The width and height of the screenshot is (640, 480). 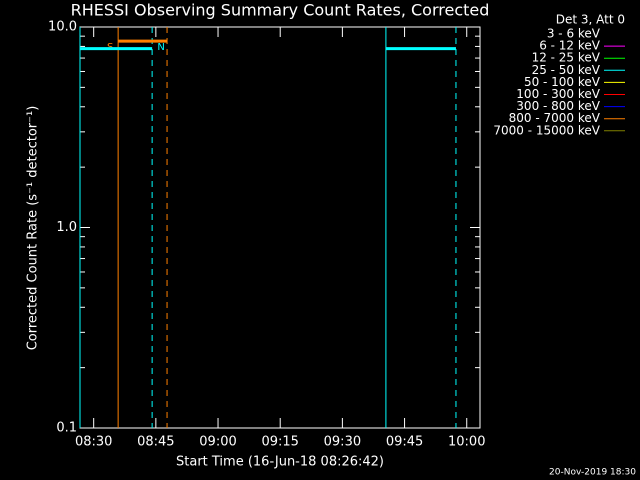 I want to click on legend-label: 25 - 50 keV, so click(x=566, y=70).